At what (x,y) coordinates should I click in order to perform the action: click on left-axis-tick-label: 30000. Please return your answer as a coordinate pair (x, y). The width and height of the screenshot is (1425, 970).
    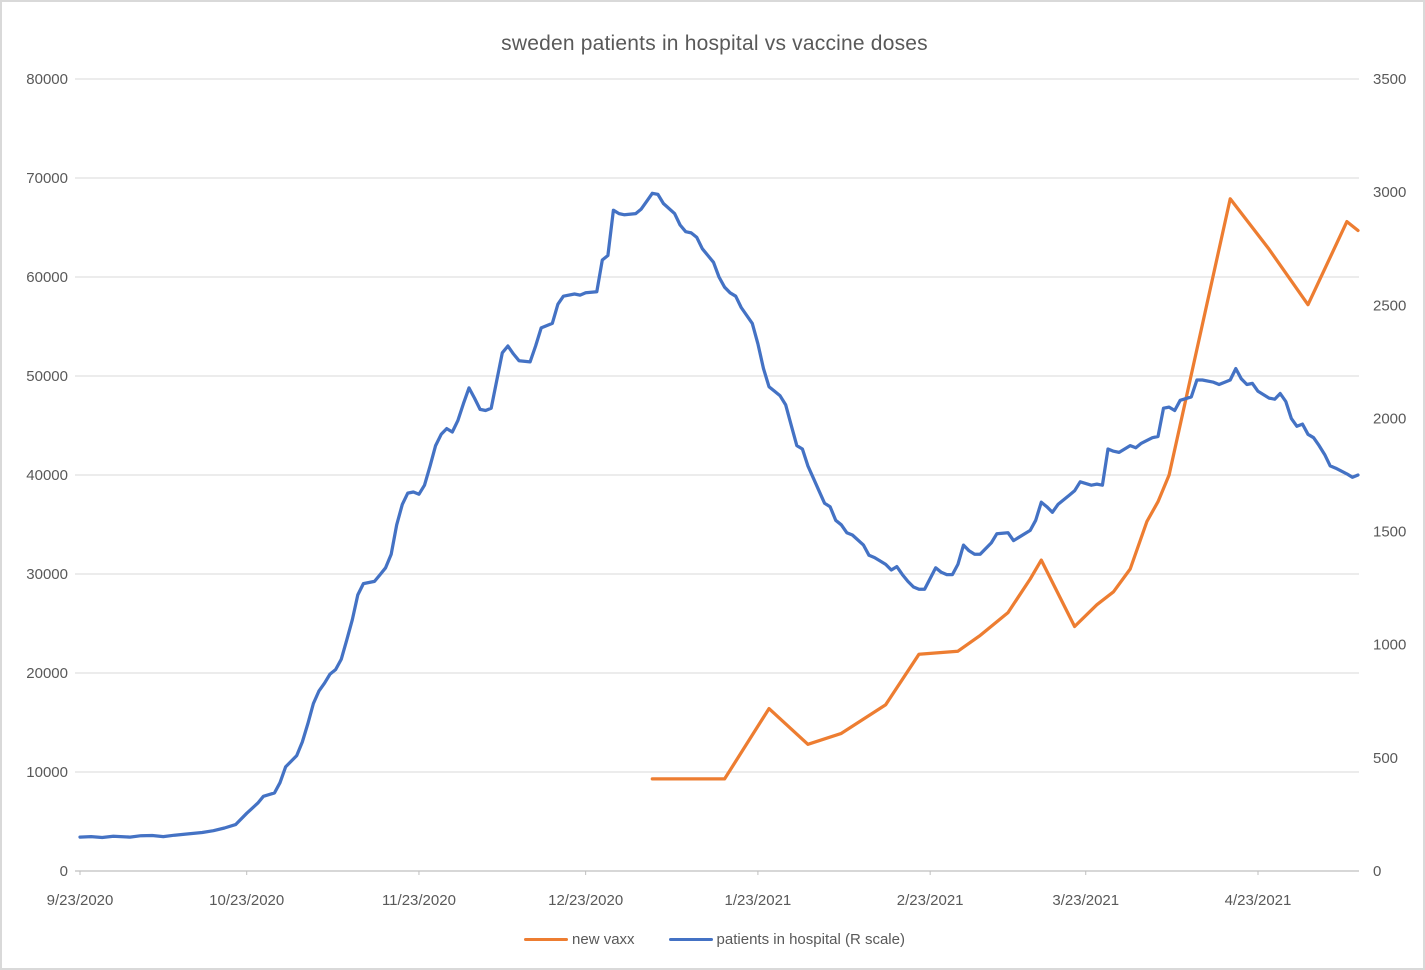
    Looking at the image, I should click on (47, 574).